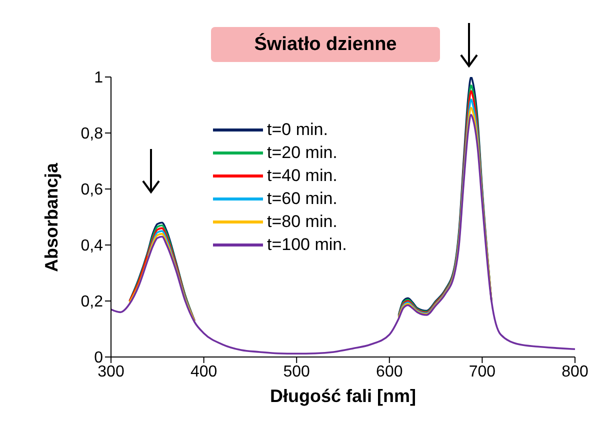  Describe the element at coordinates (92, 302) in the screenshot. I see `y-tick-label: 0,2` at that location.